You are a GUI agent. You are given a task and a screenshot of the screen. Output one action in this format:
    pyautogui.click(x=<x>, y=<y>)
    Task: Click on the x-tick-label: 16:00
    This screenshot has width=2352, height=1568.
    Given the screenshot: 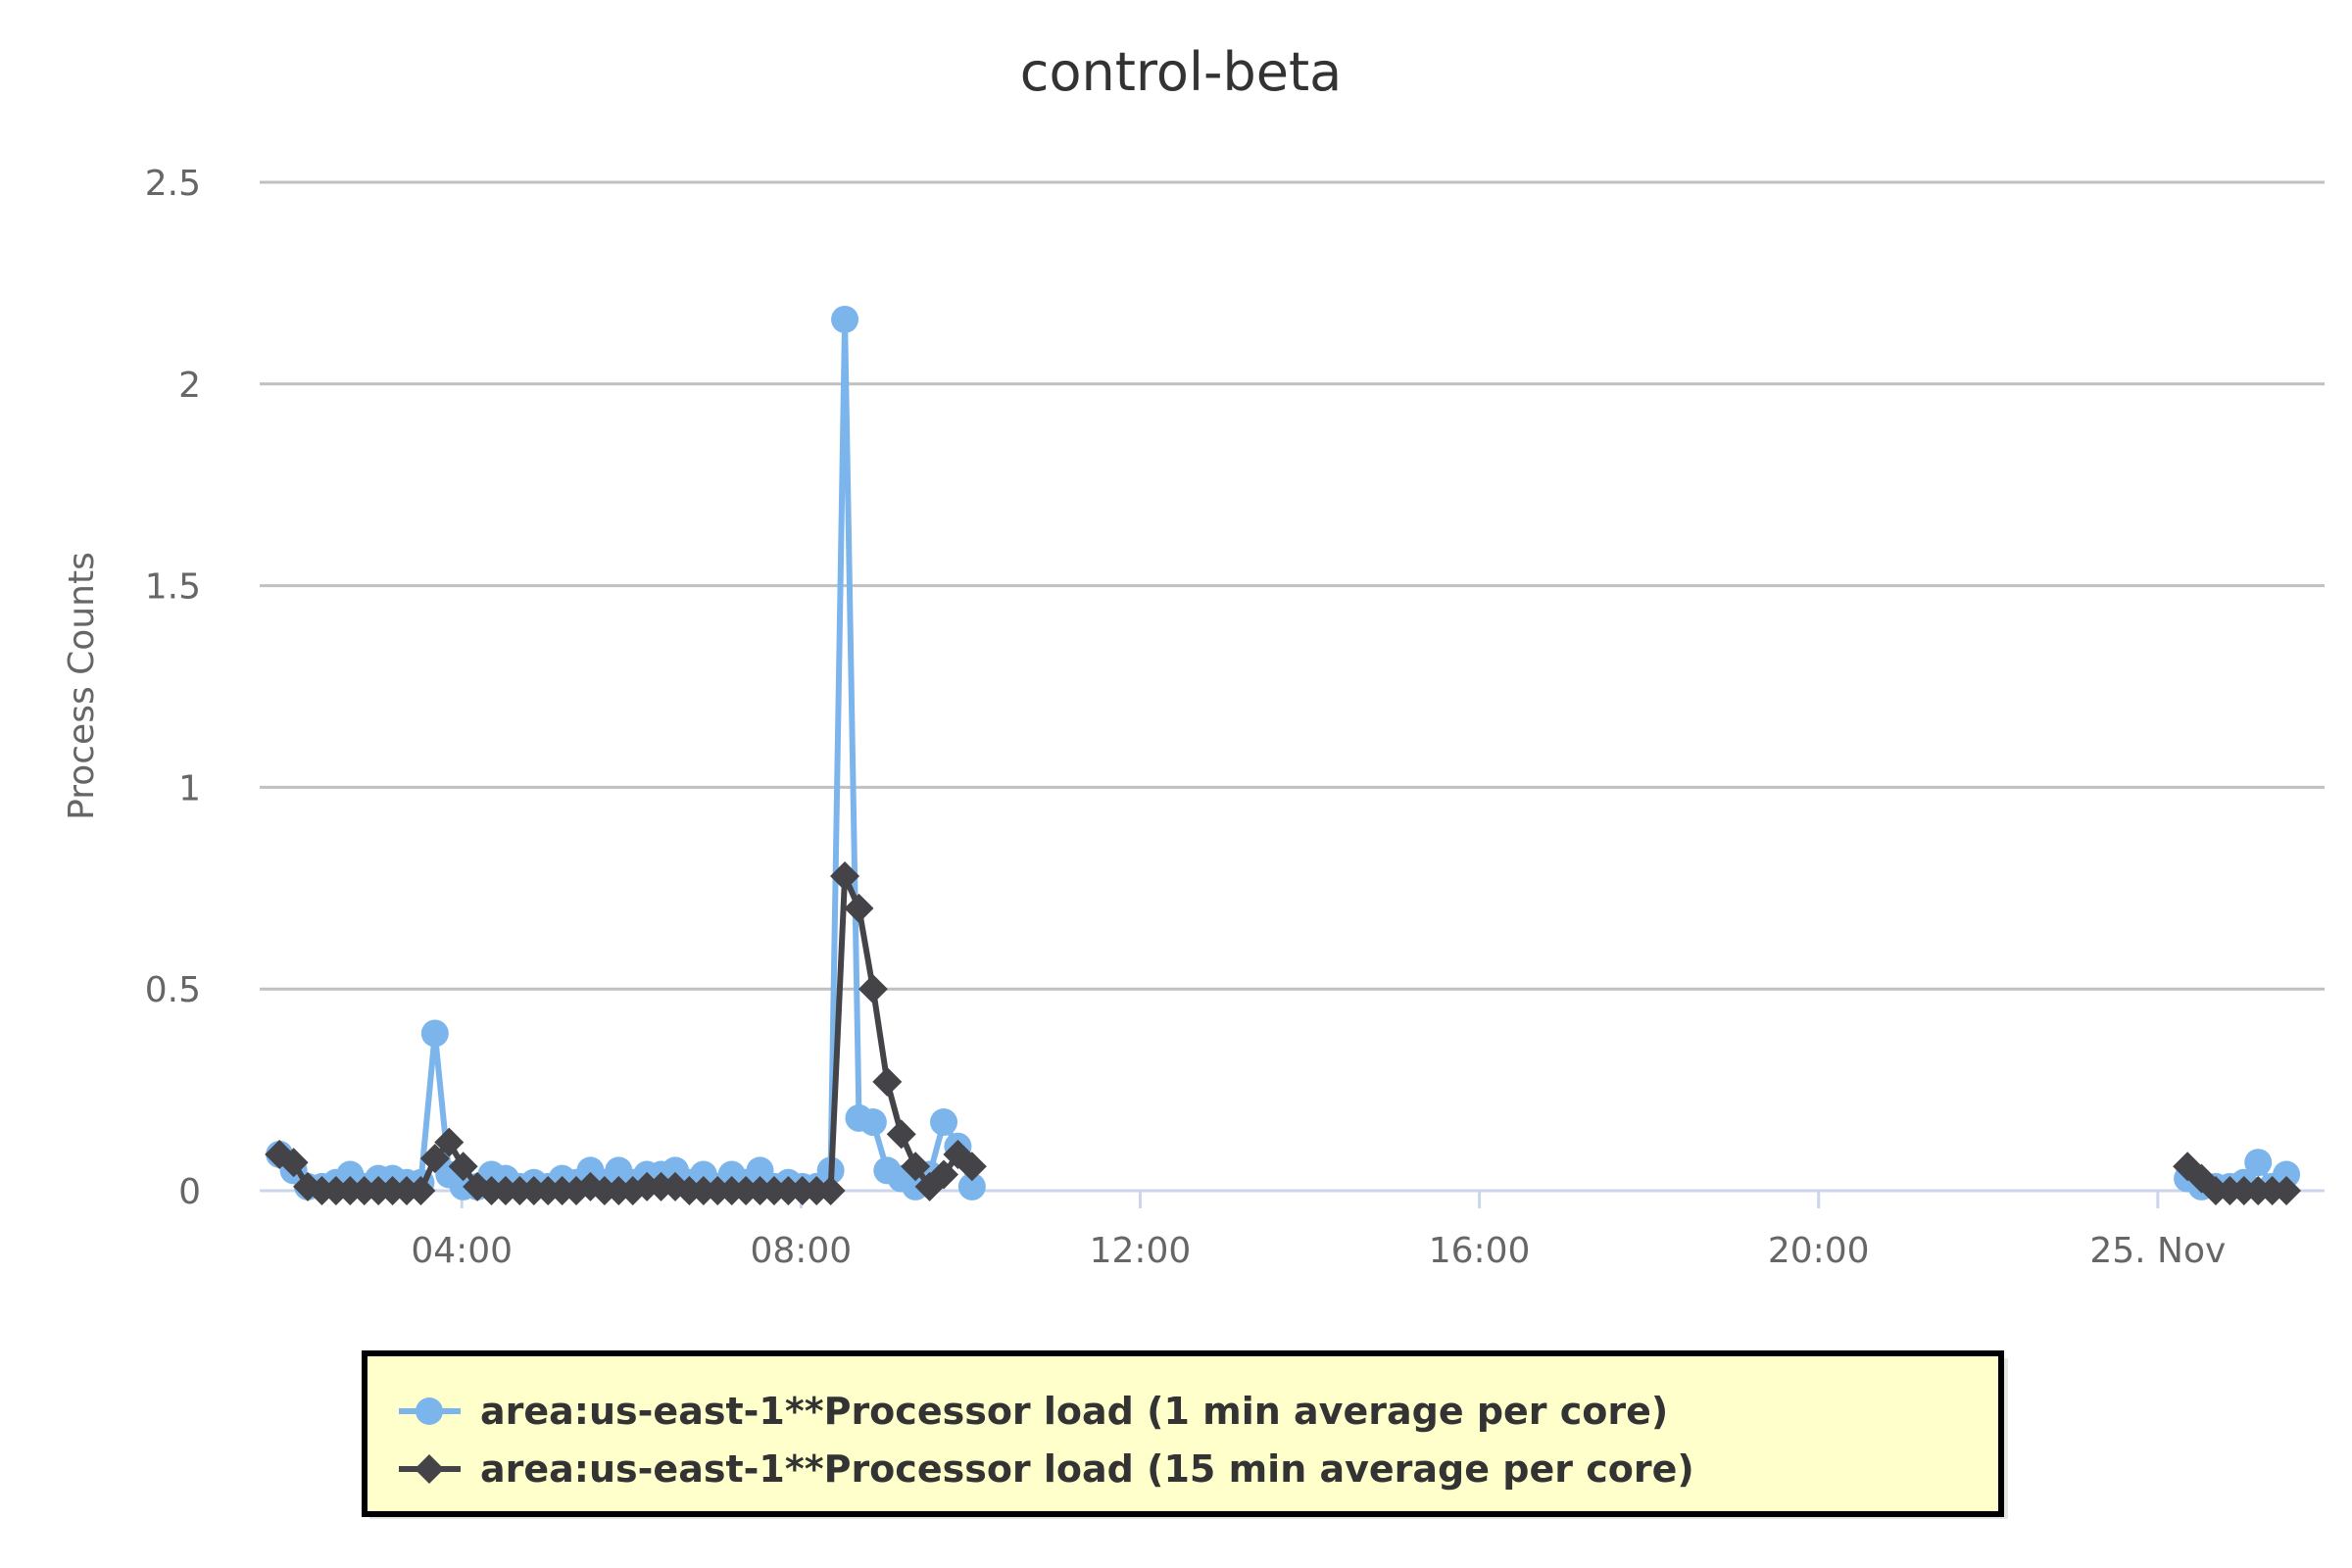 What is the action you would take?
    pyautogui.click(x=1480, y=1251)
    